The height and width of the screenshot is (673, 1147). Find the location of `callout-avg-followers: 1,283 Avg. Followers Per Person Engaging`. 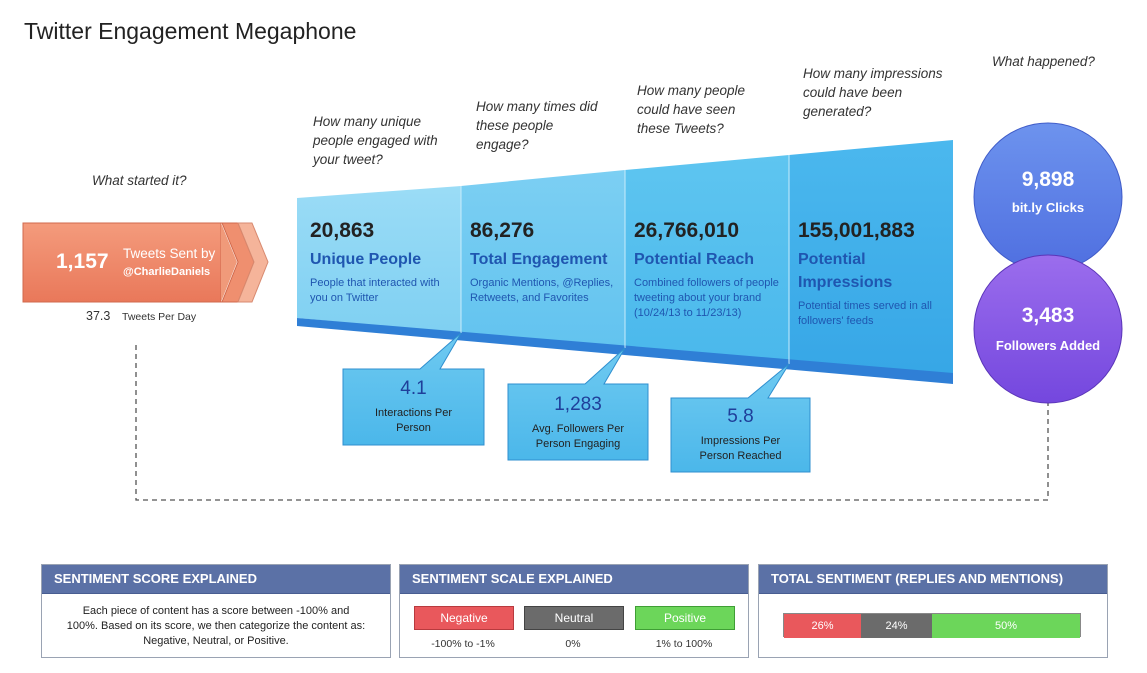

callout-avg-followers: 1,283 Avg. Followers Per Person Engaging is located at coordinates (578, 423).